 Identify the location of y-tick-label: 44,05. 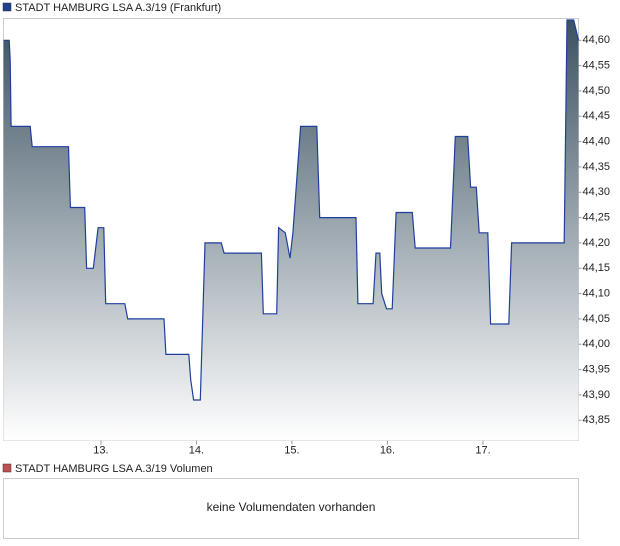
(597, 319).